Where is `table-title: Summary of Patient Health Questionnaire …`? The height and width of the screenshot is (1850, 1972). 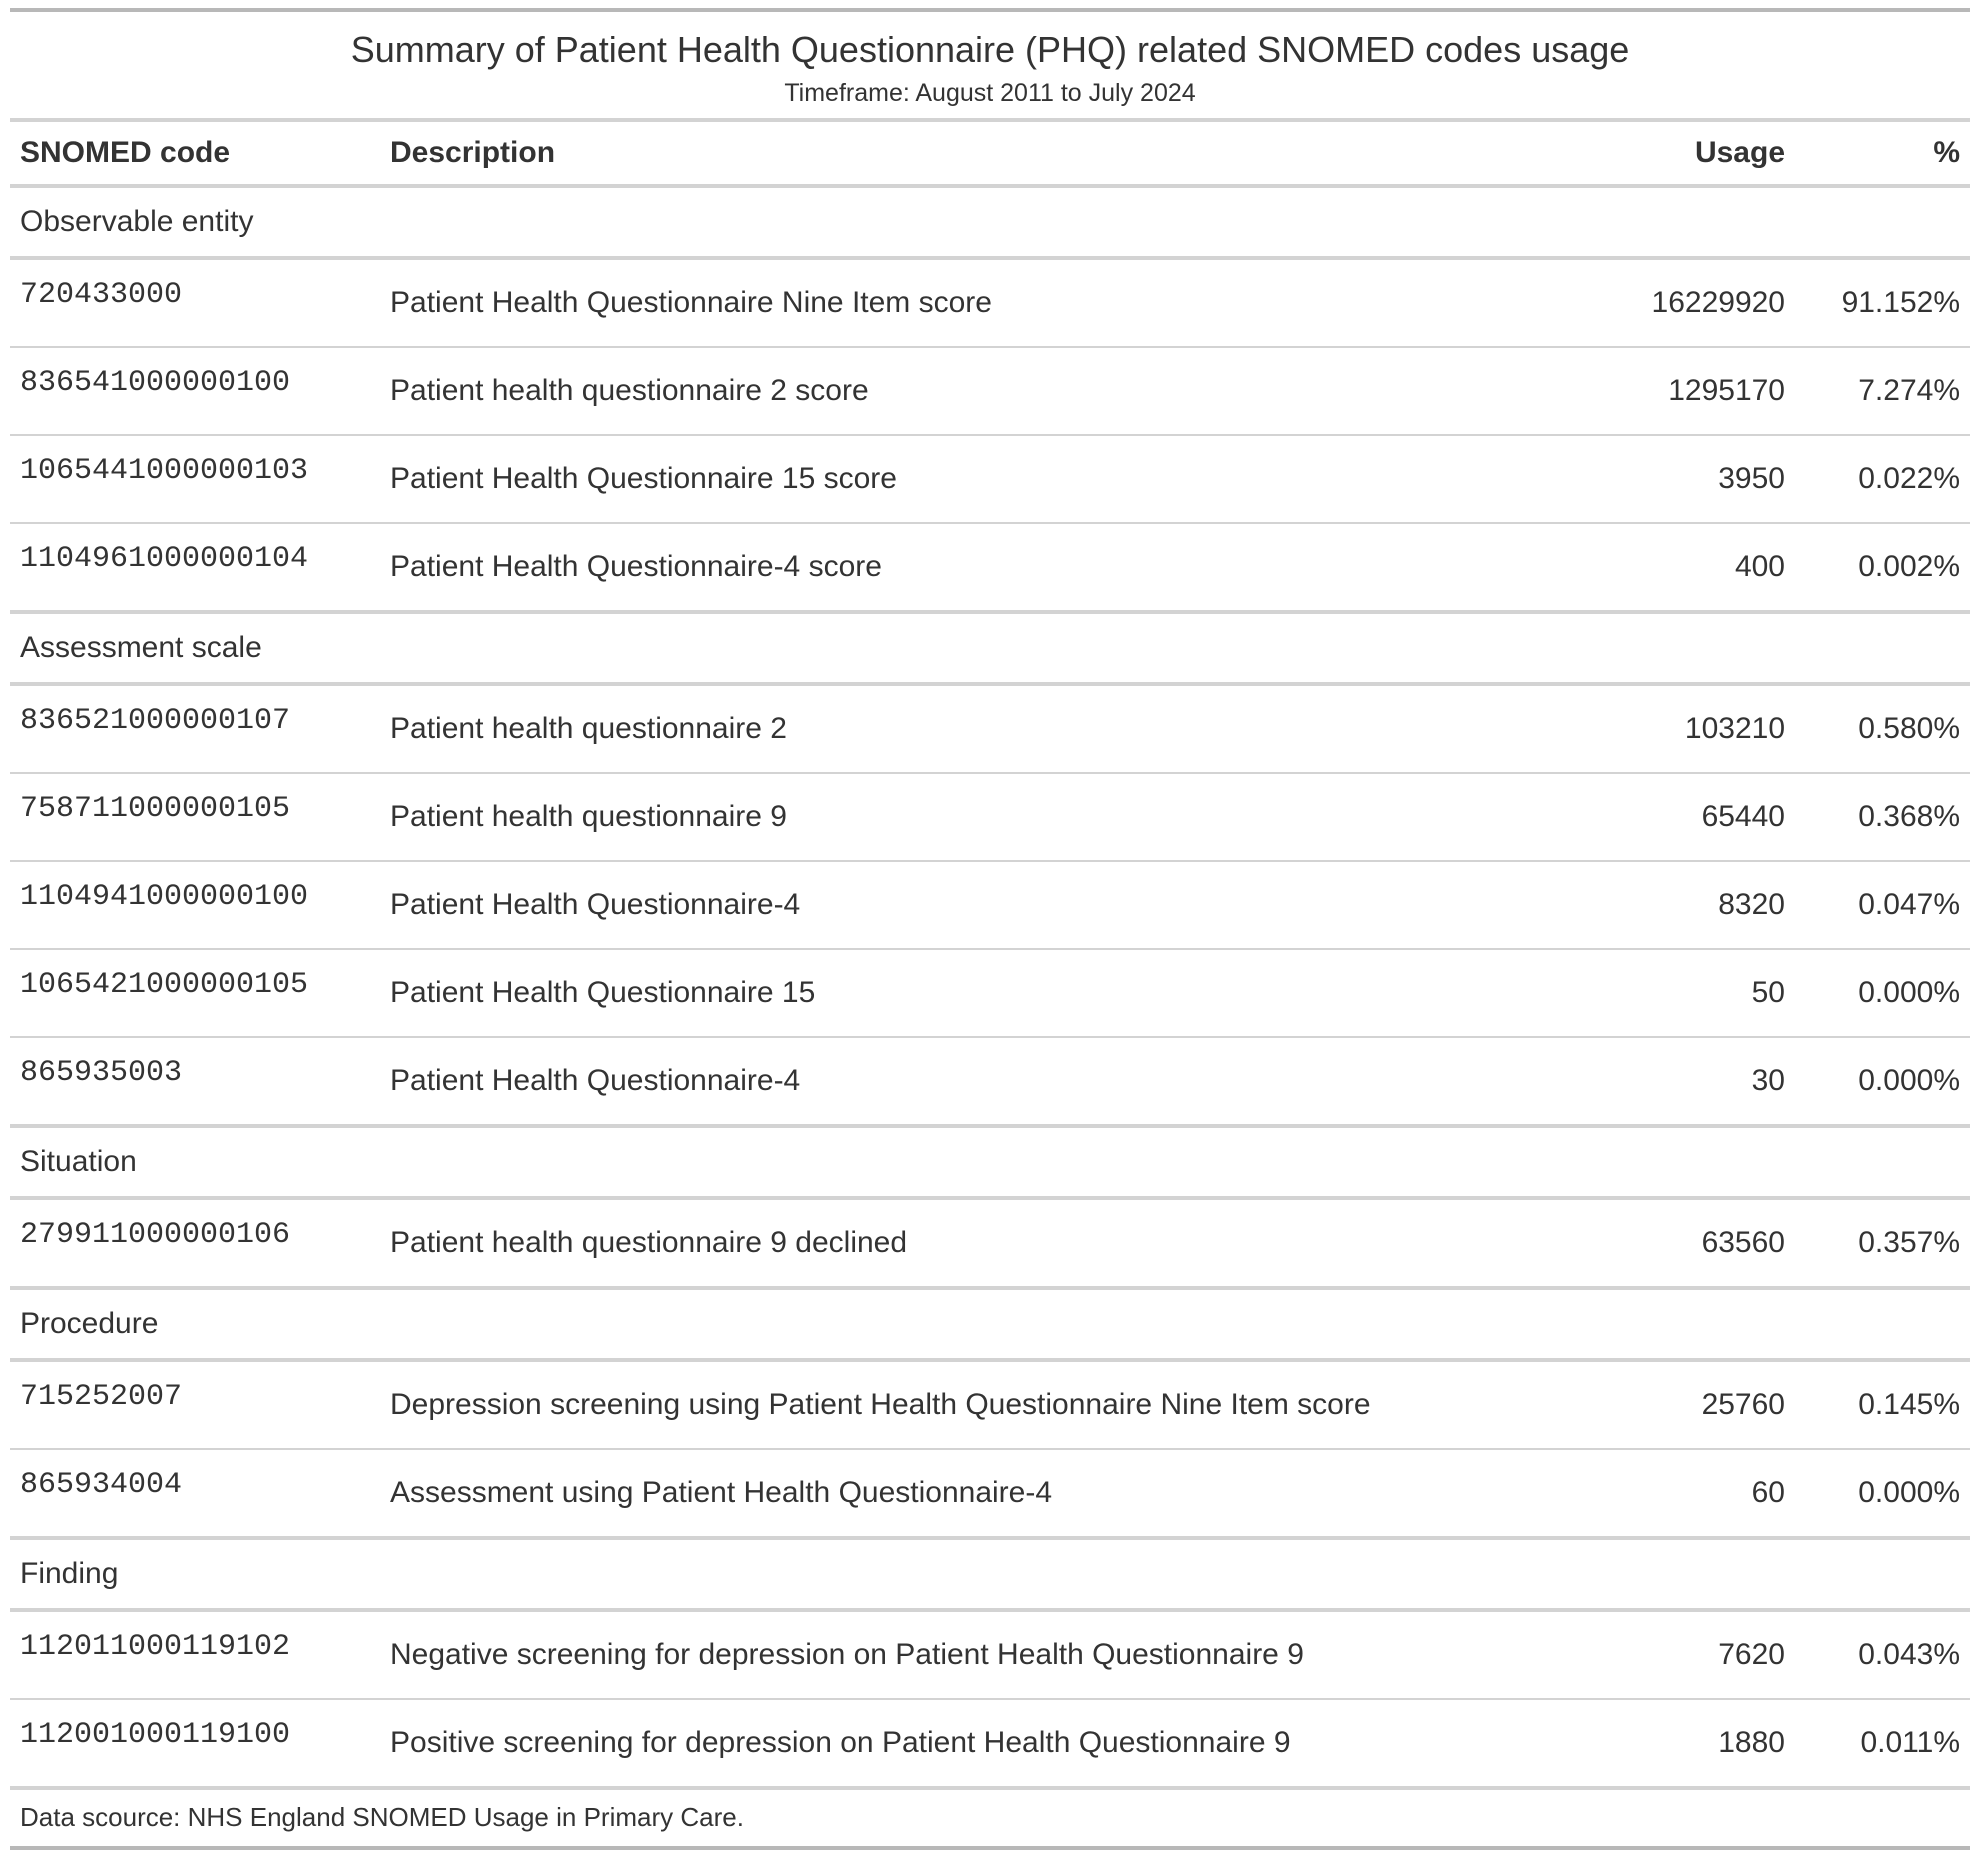 table-title: Summary of Patient Health Questionnaire … is located at coordinates (990, 49).